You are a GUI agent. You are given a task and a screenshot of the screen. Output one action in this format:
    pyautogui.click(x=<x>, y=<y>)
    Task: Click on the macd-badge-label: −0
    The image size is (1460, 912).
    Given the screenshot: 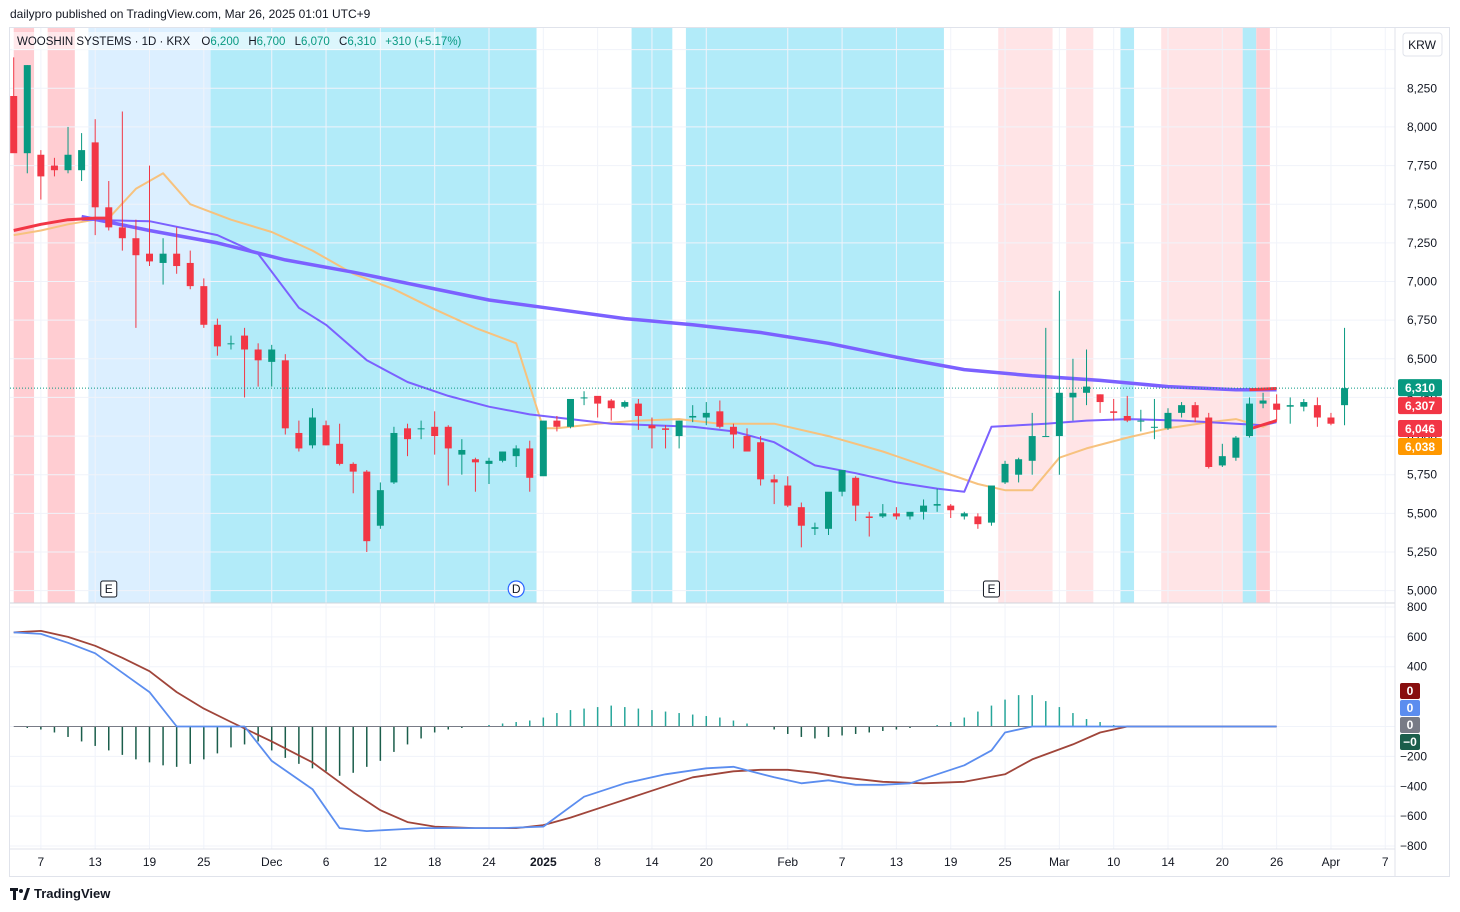 What is the action you would take?
    pyautogui.click(x=1410, y=742)
    